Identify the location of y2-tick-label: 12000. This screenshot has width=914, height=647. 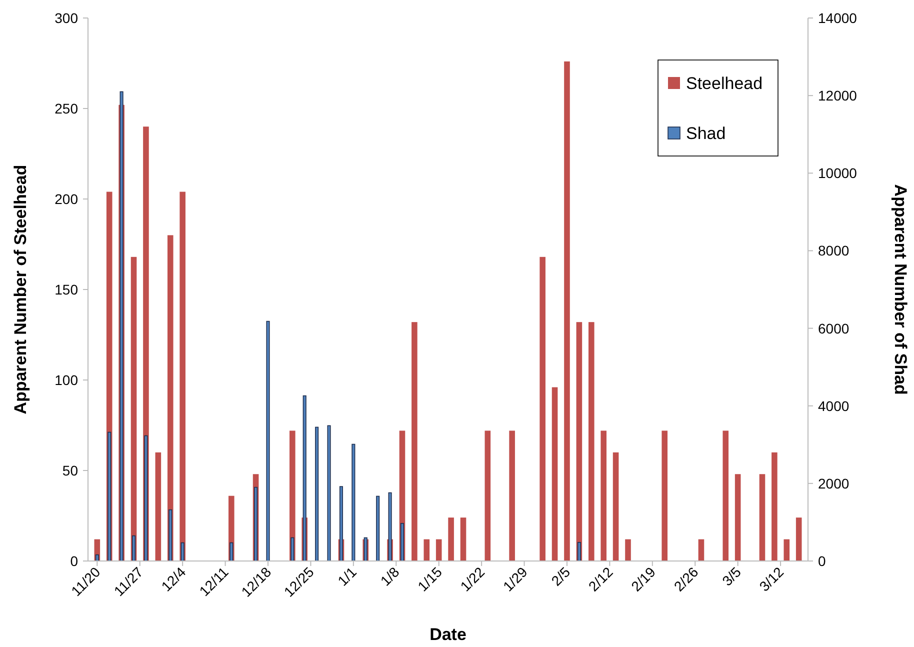
(838, 96).